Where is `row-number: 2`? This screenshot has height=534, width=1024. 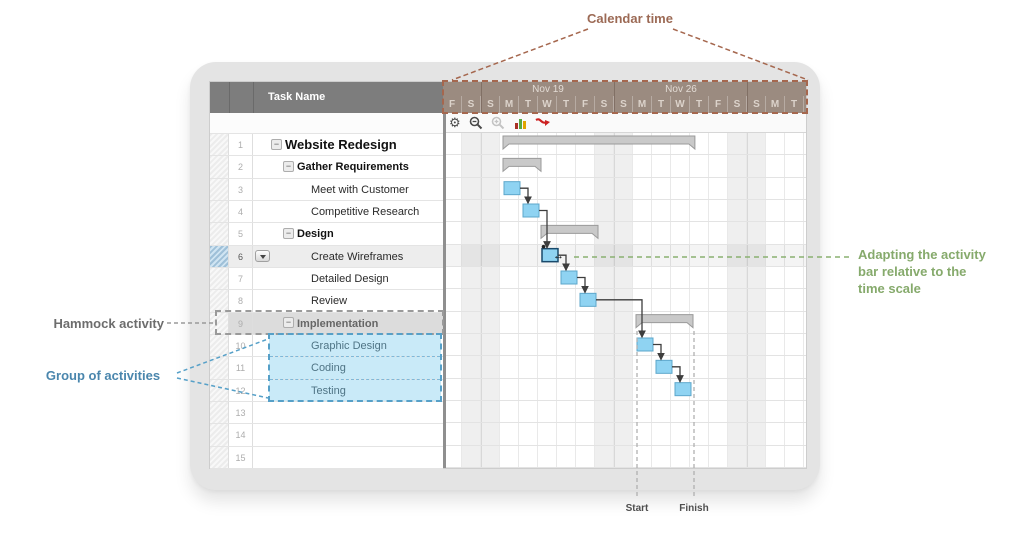 row-number: 2 is located at coordinates (241, 167).